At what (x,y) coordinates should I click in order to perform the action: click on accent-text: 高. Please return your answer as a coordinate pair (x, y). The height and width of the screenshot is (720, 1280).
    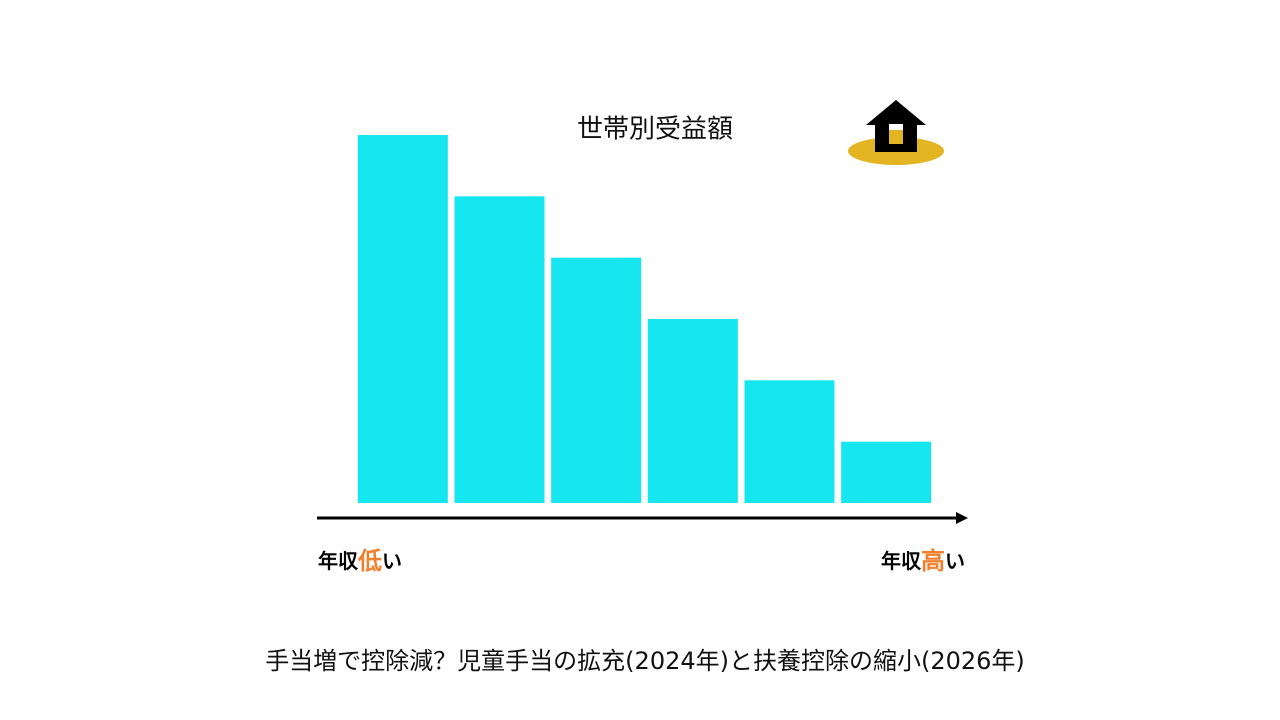
    Looking at the image, I should click on (933, 561).